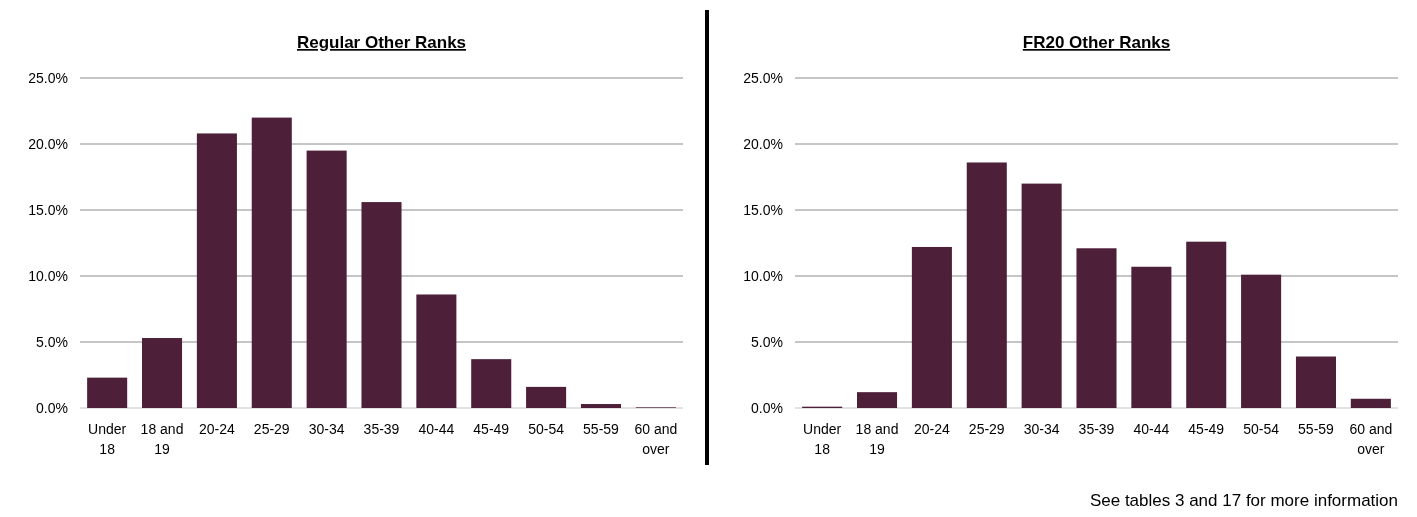  Describe the element at coordinates (381, 42) in the screenshot. I see `chart-title: Regular Other Ranks` at that location.